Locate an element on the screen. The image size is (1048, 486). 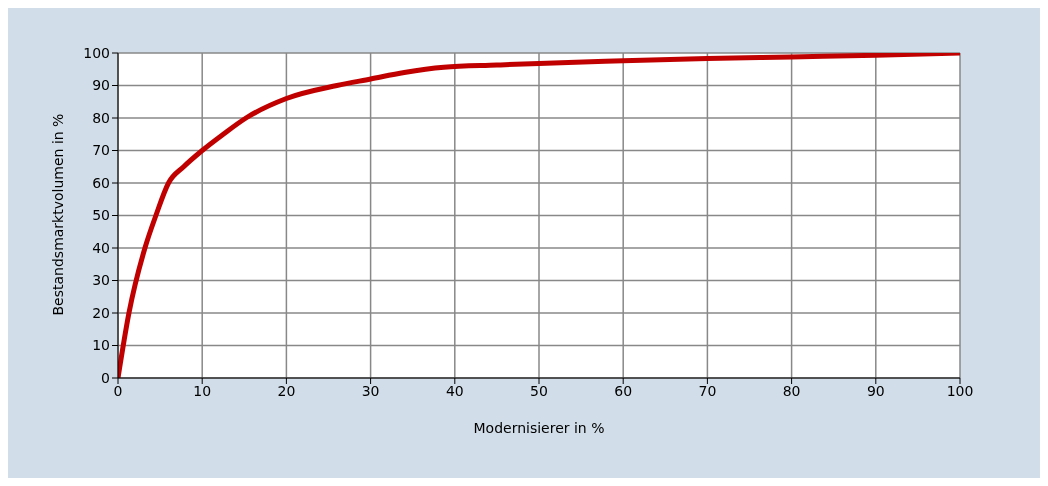
x-tick-label: 40 is located at coordinates (454, 390).